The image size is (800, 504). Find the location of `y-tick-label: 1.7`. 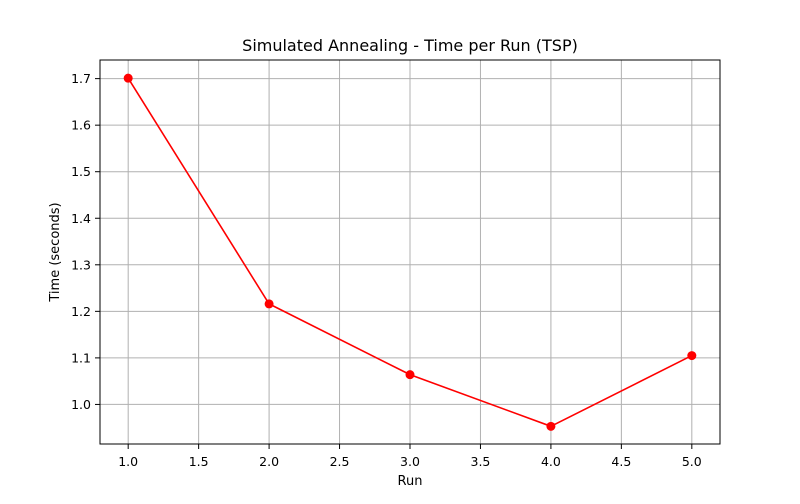

y-tick-label: 1.7 is located at coordinates (81, 78).